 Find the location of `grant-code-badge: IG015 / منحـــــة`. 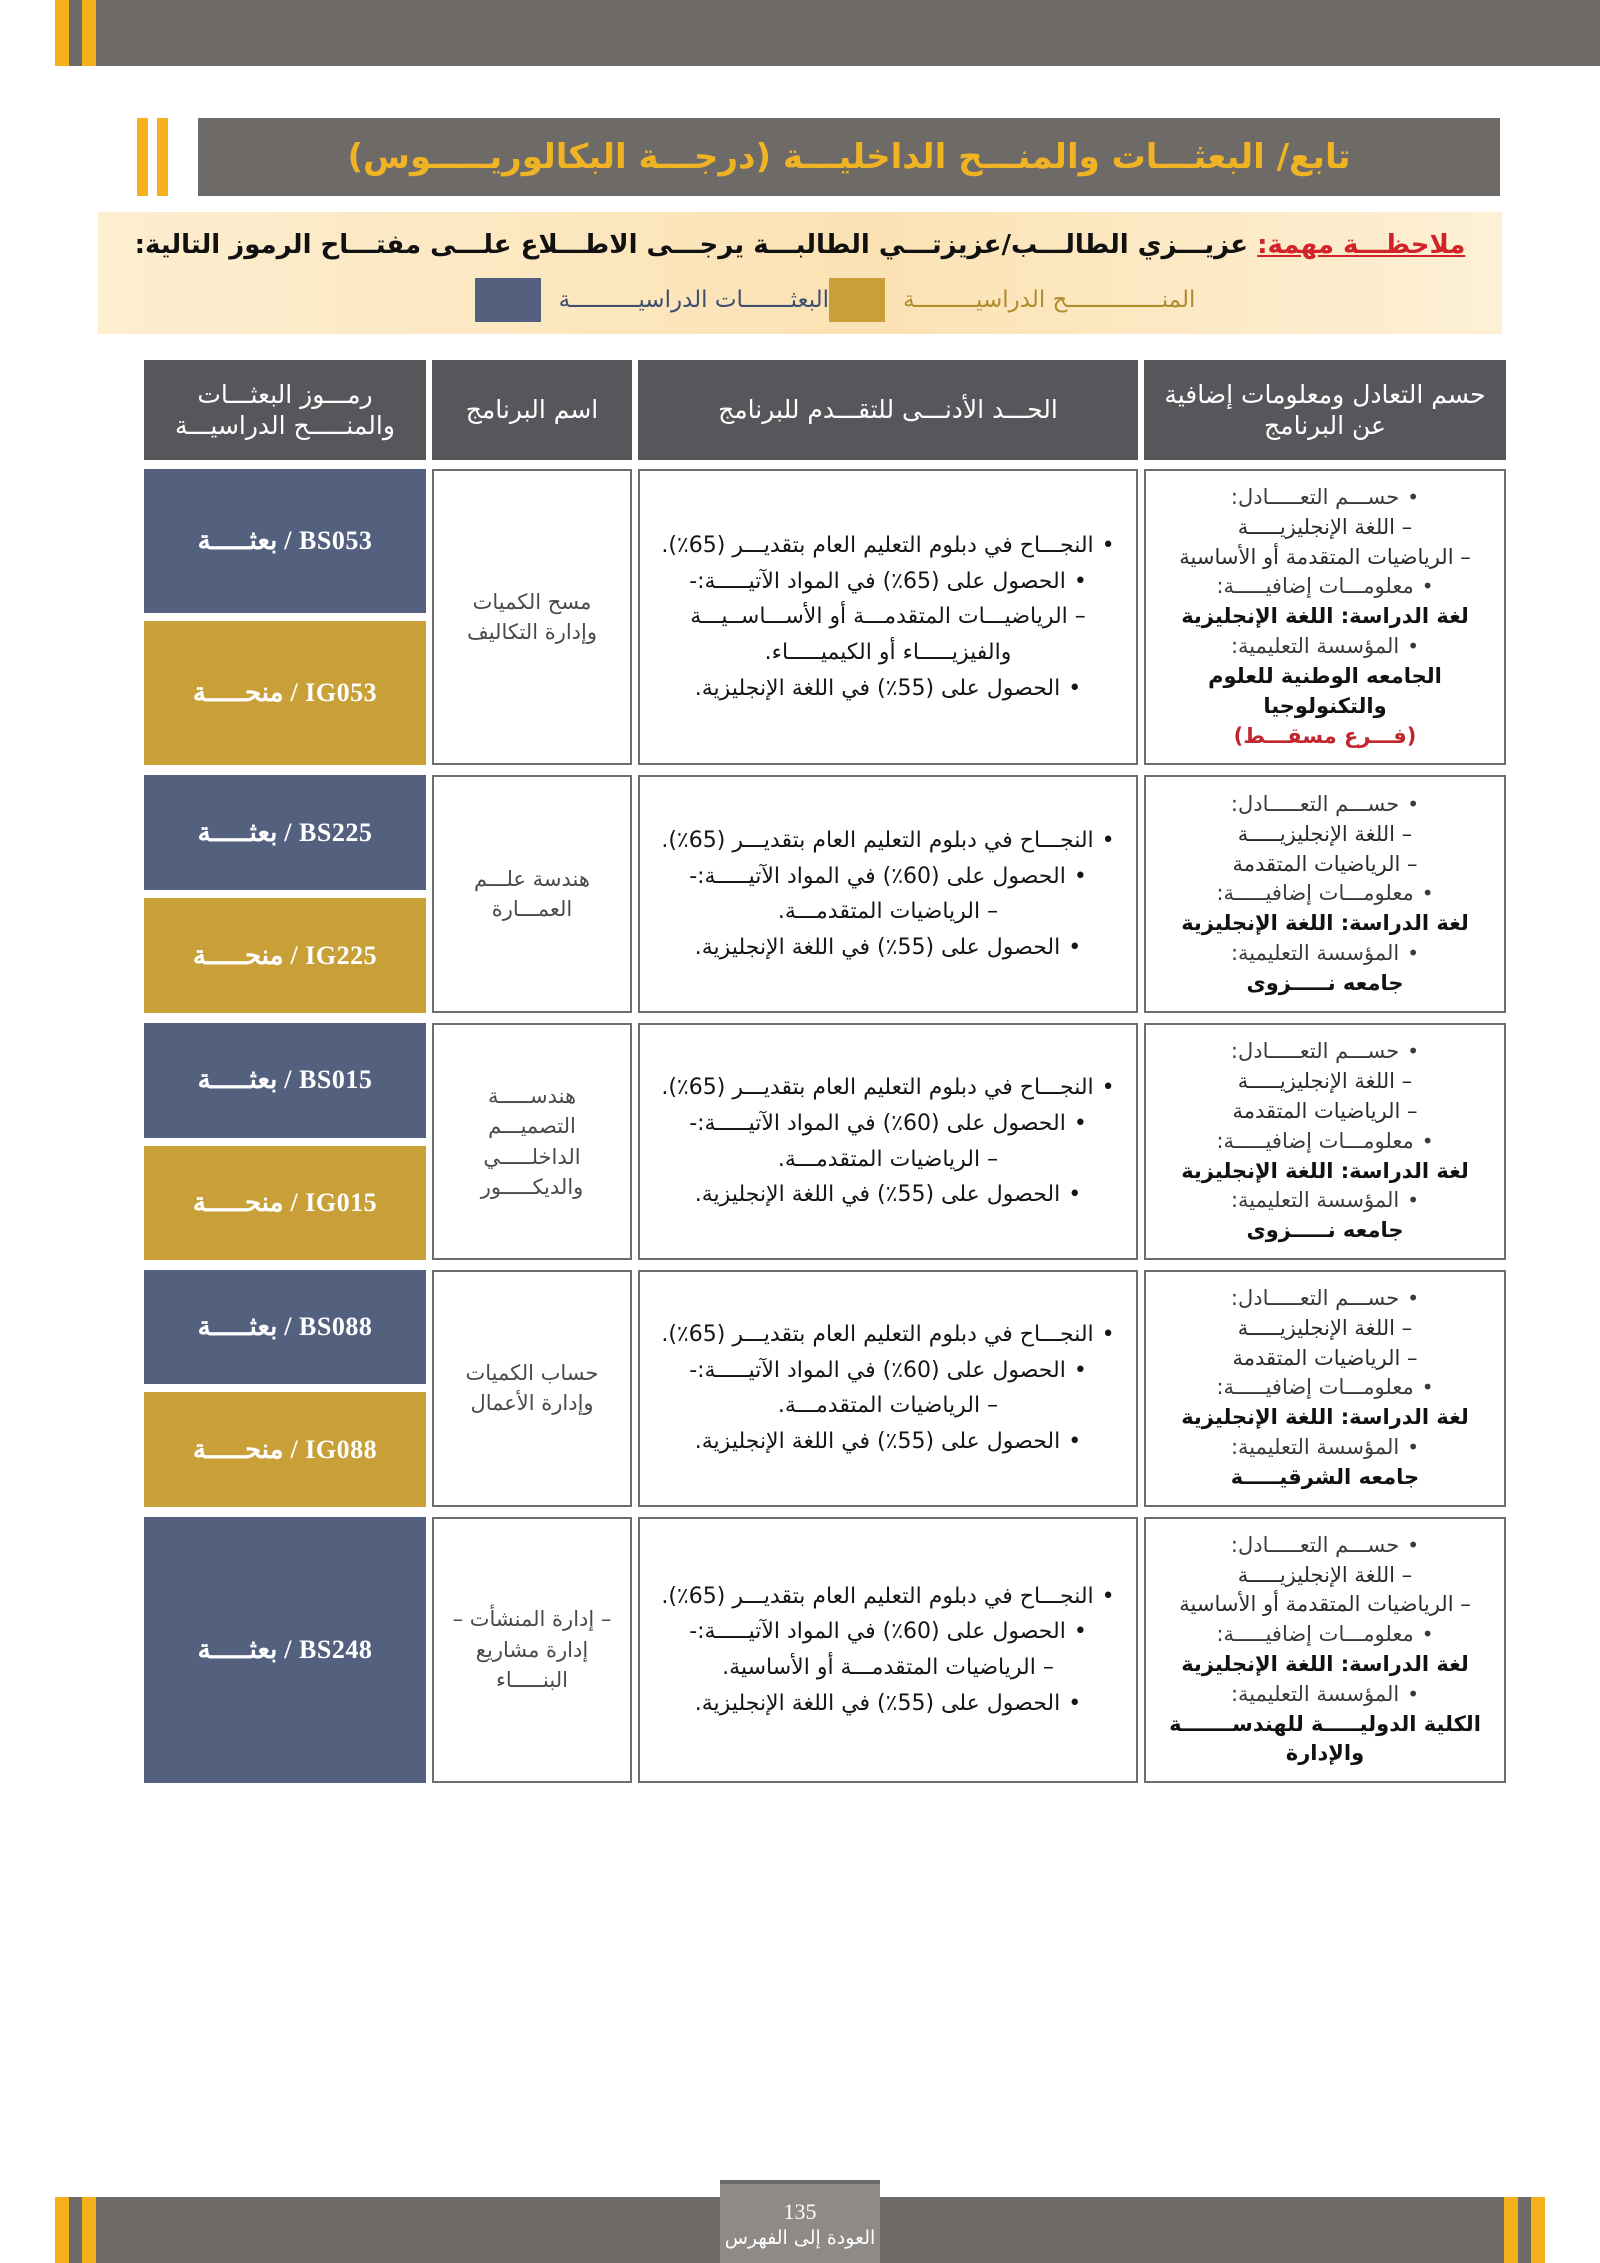

grant-code-badge: IG015 / منحـــــة is located at coordinates (285, 1202).